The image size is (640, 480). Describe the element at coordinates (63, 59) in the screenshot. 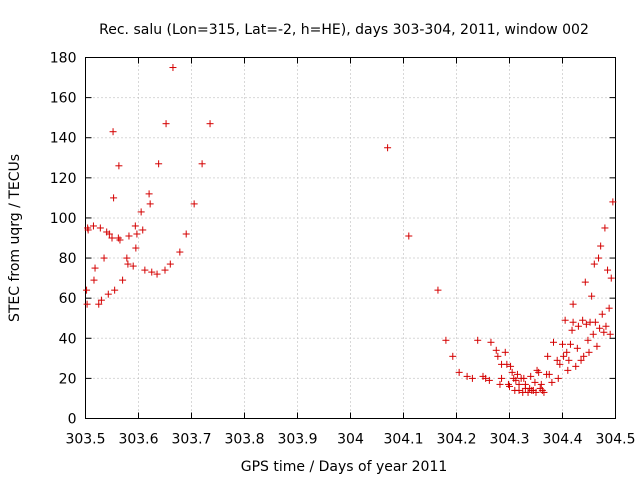

I see `y-tick-label: 180` at that location.